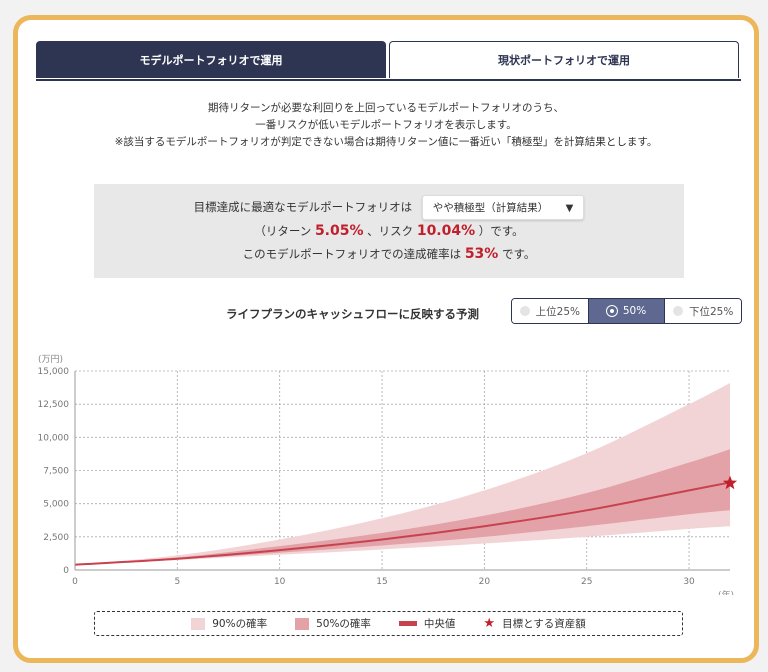 The height and width of the screenshot is (672, 768). What do you see at coordinates (56, 538) in the screenshot?
I see `y-tick-label: 2,500` at bounding box center [56, 538].